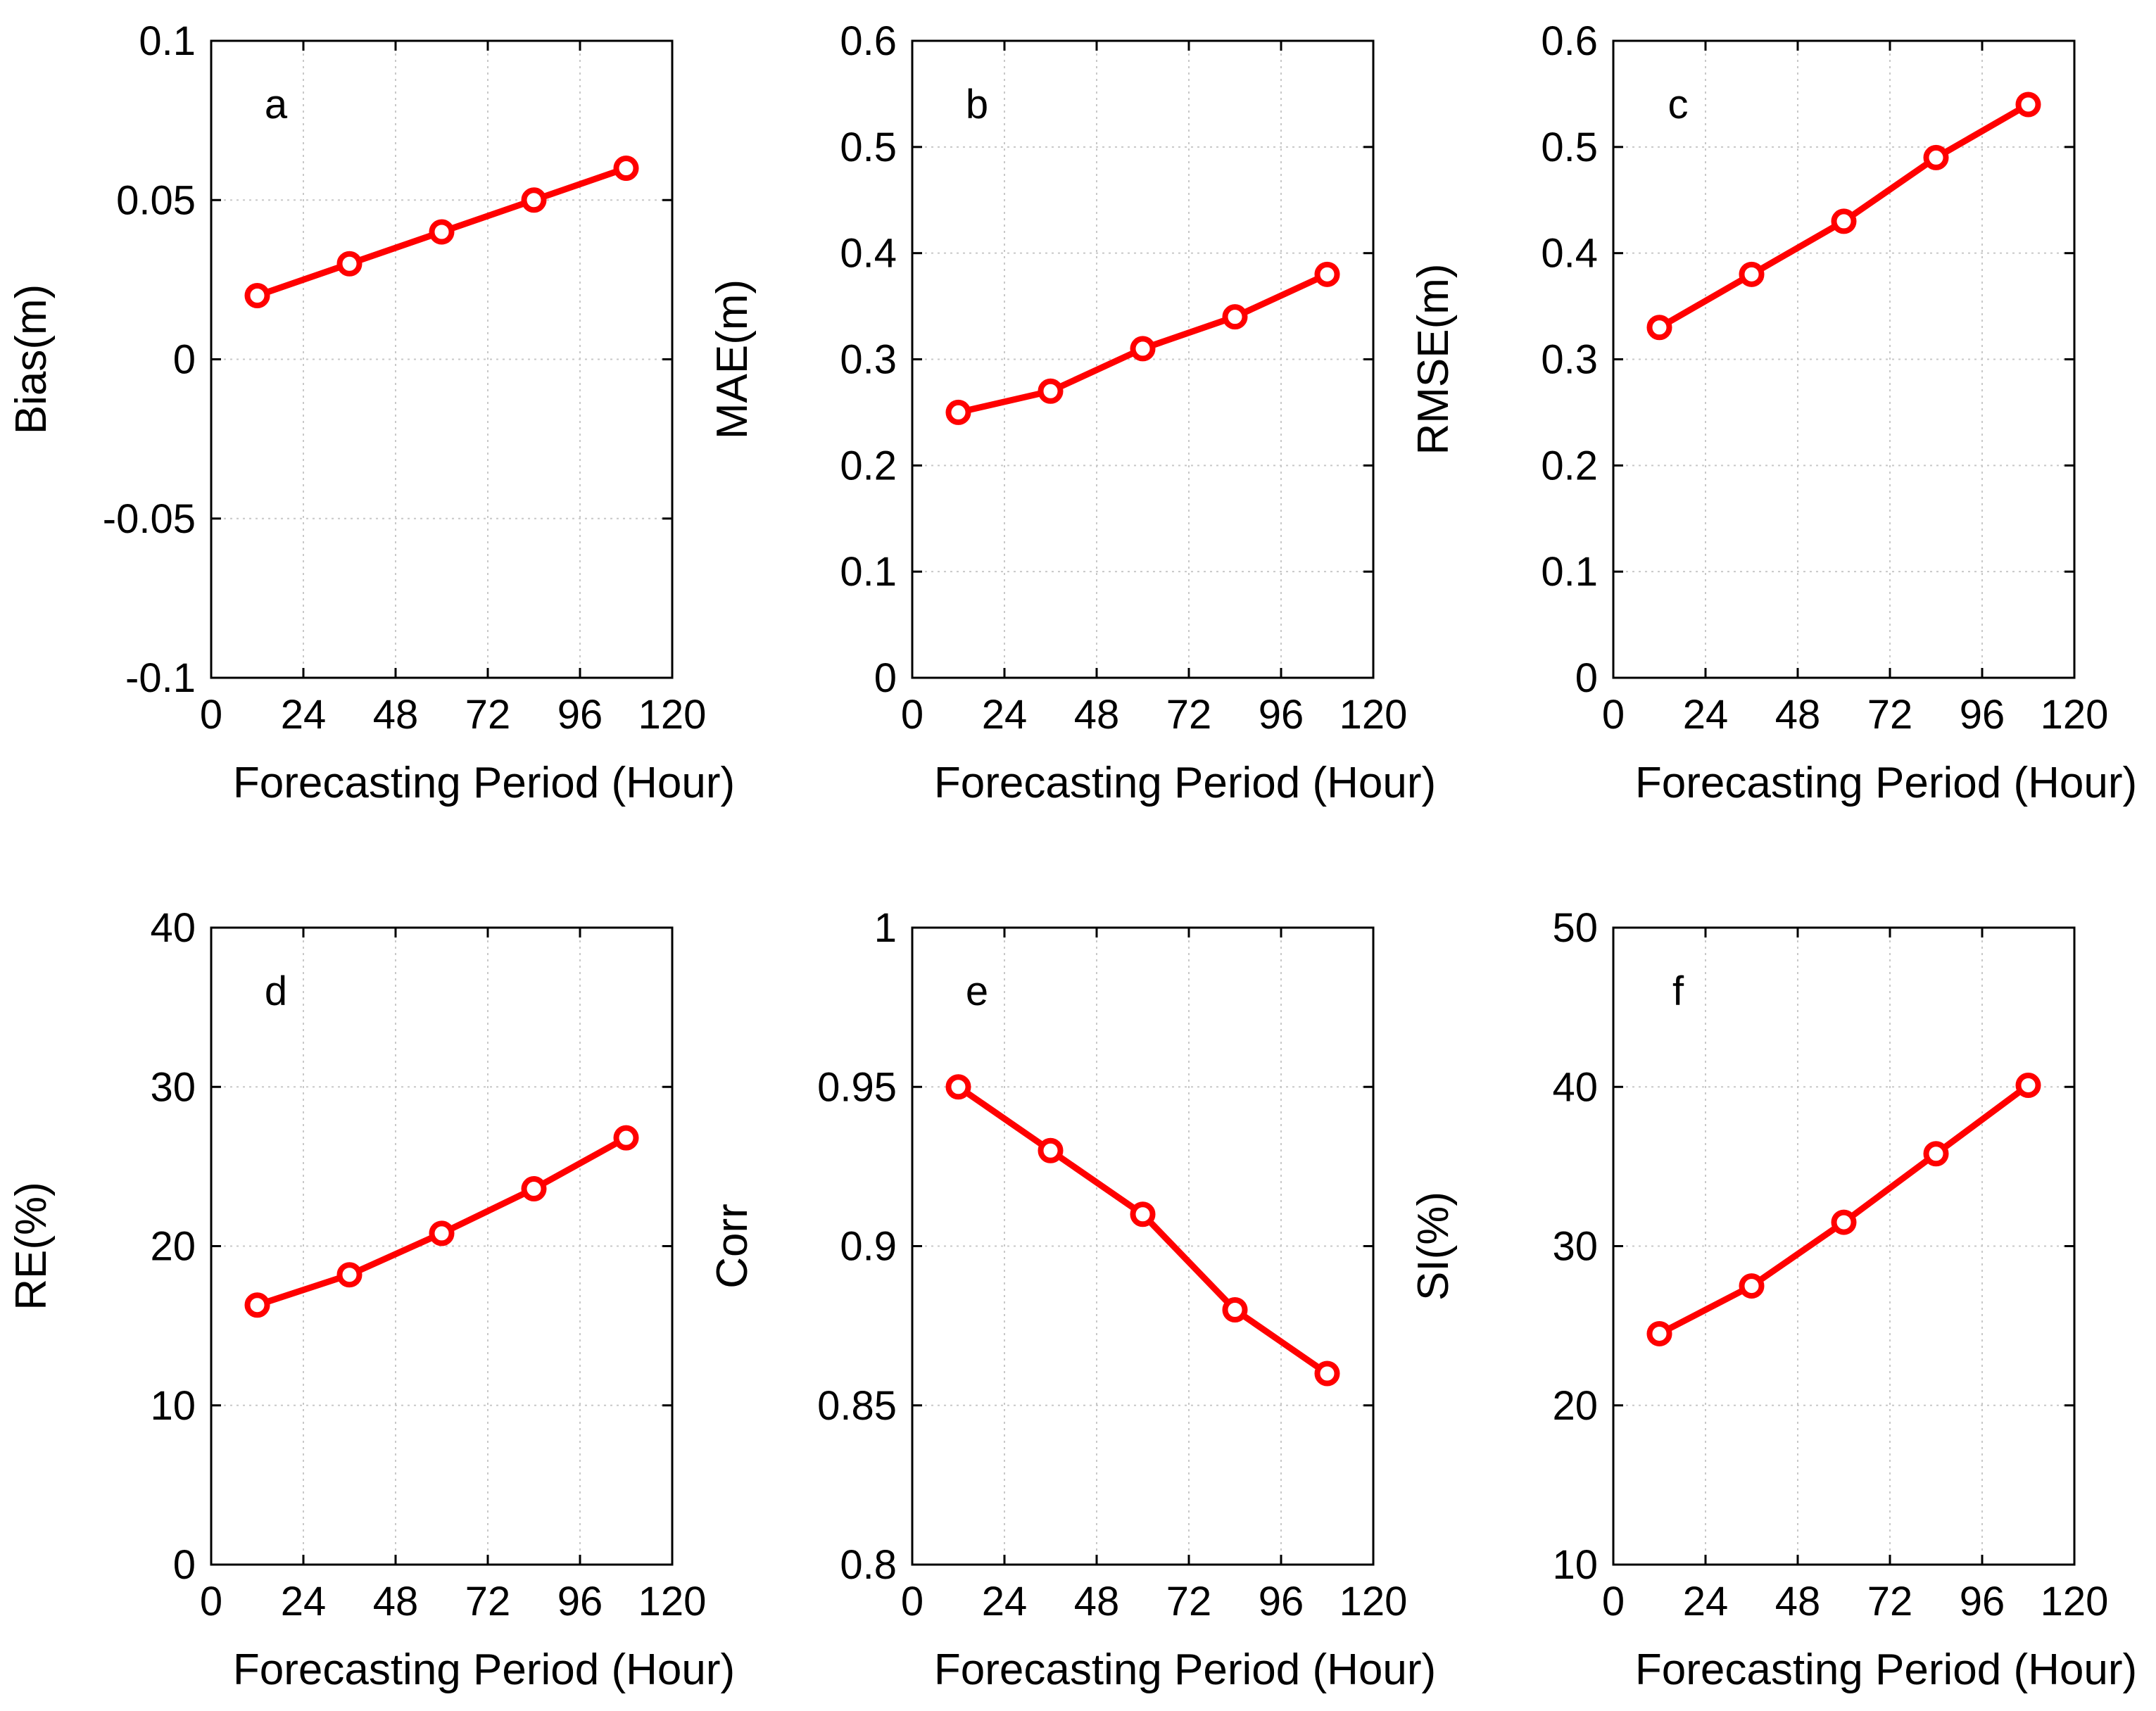 The image size is (2156, 1711). I want to click on panel-letter: b, so click(977, 104).